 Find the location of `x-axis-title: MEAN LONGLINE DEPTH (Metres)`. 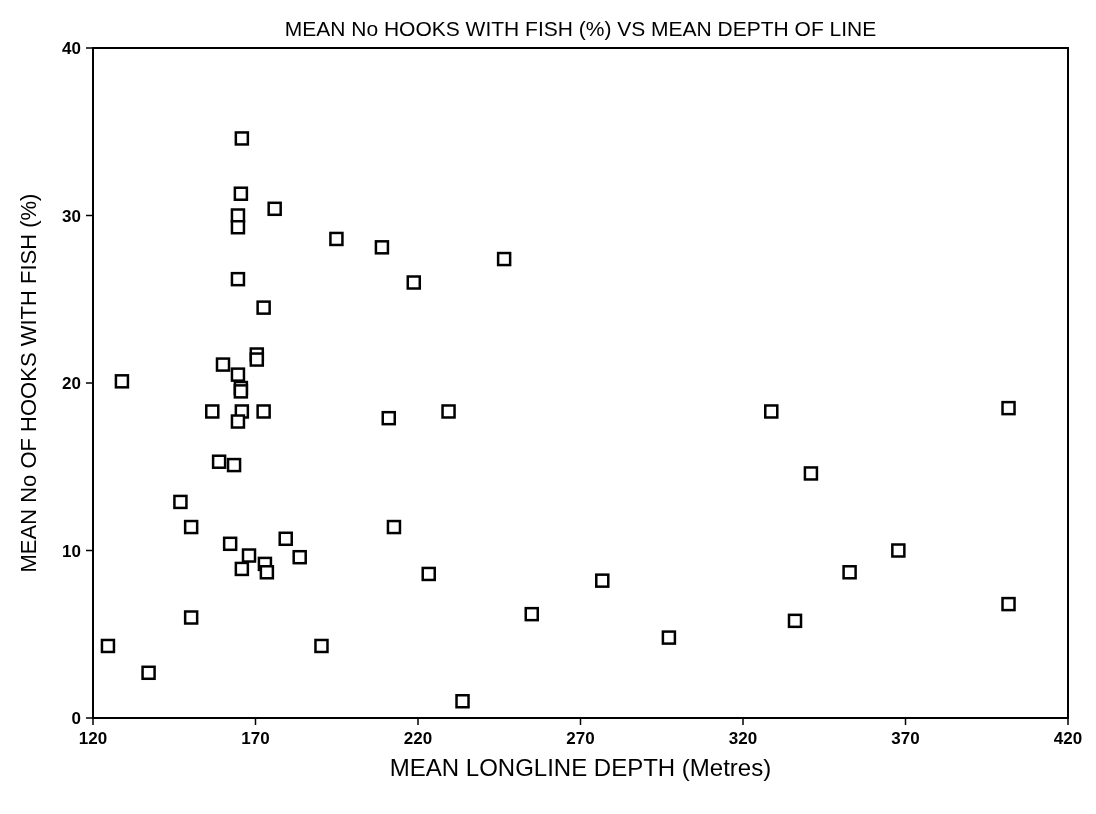

x-axis-title: MEAN LONGLINE DEPTH (Metres) is located at coordinates (580, 767).